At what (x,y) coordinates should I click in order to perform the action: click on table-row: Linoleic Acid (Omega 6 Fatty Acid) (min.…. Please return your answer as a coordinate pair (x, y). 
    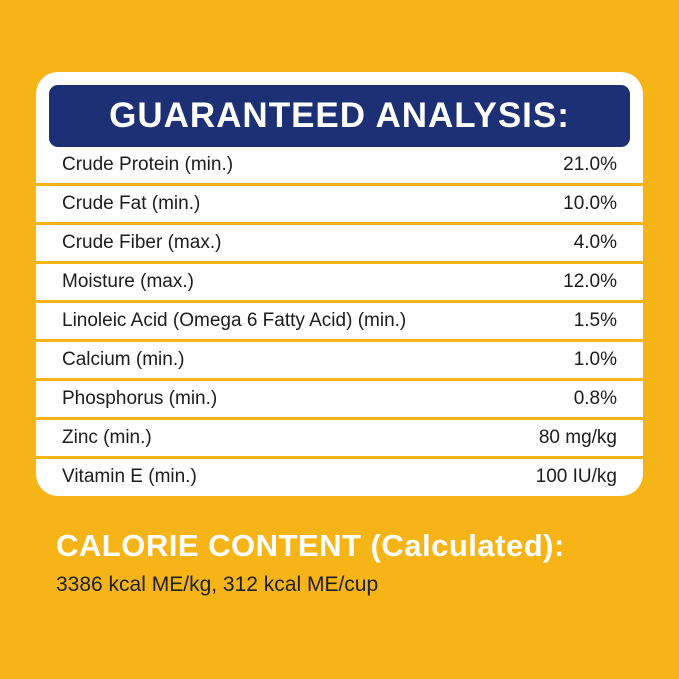
    Looking at the image, I should click on (339, 319).